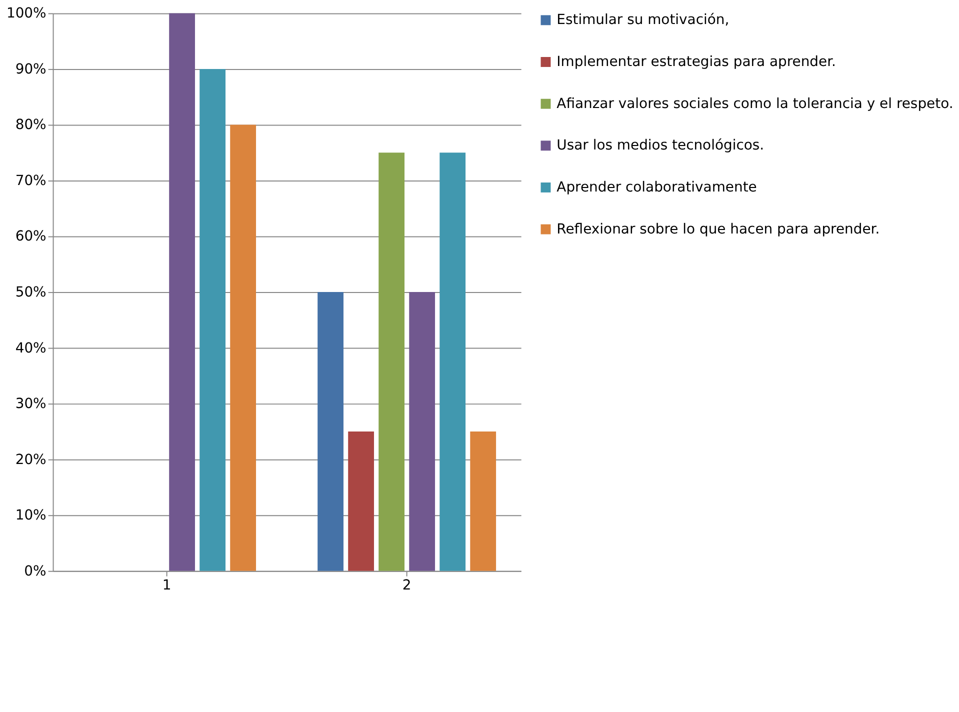 Image resolution: width=959 pixels, height=712 pixels. I want to click on y-tick-label: 30%, so click(30, 404).